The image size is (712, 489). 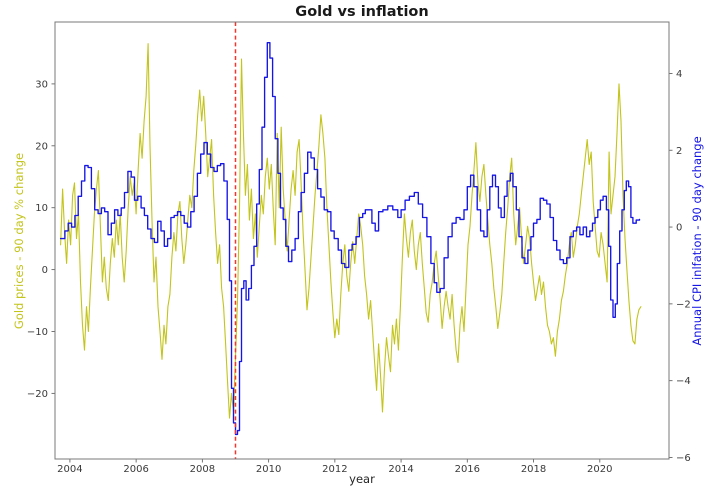 What do you see at coordinates (45, 270) in the screenshot?
I see `left-y-tick-label: 0` at bounding box center [45, 270].